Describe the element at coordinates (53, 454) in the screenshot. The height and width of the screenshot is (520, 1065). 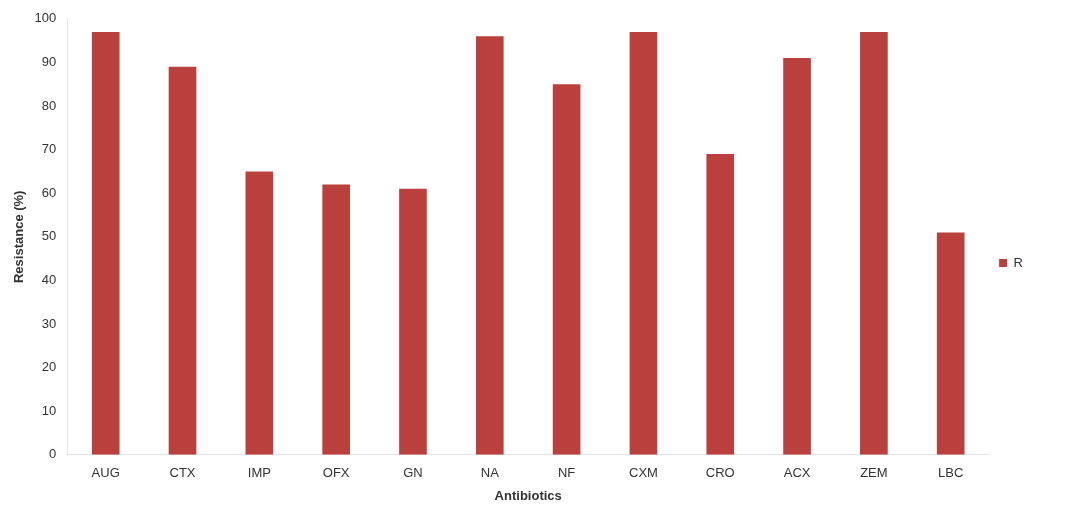
I see `y-tick-label: 0` at that location.